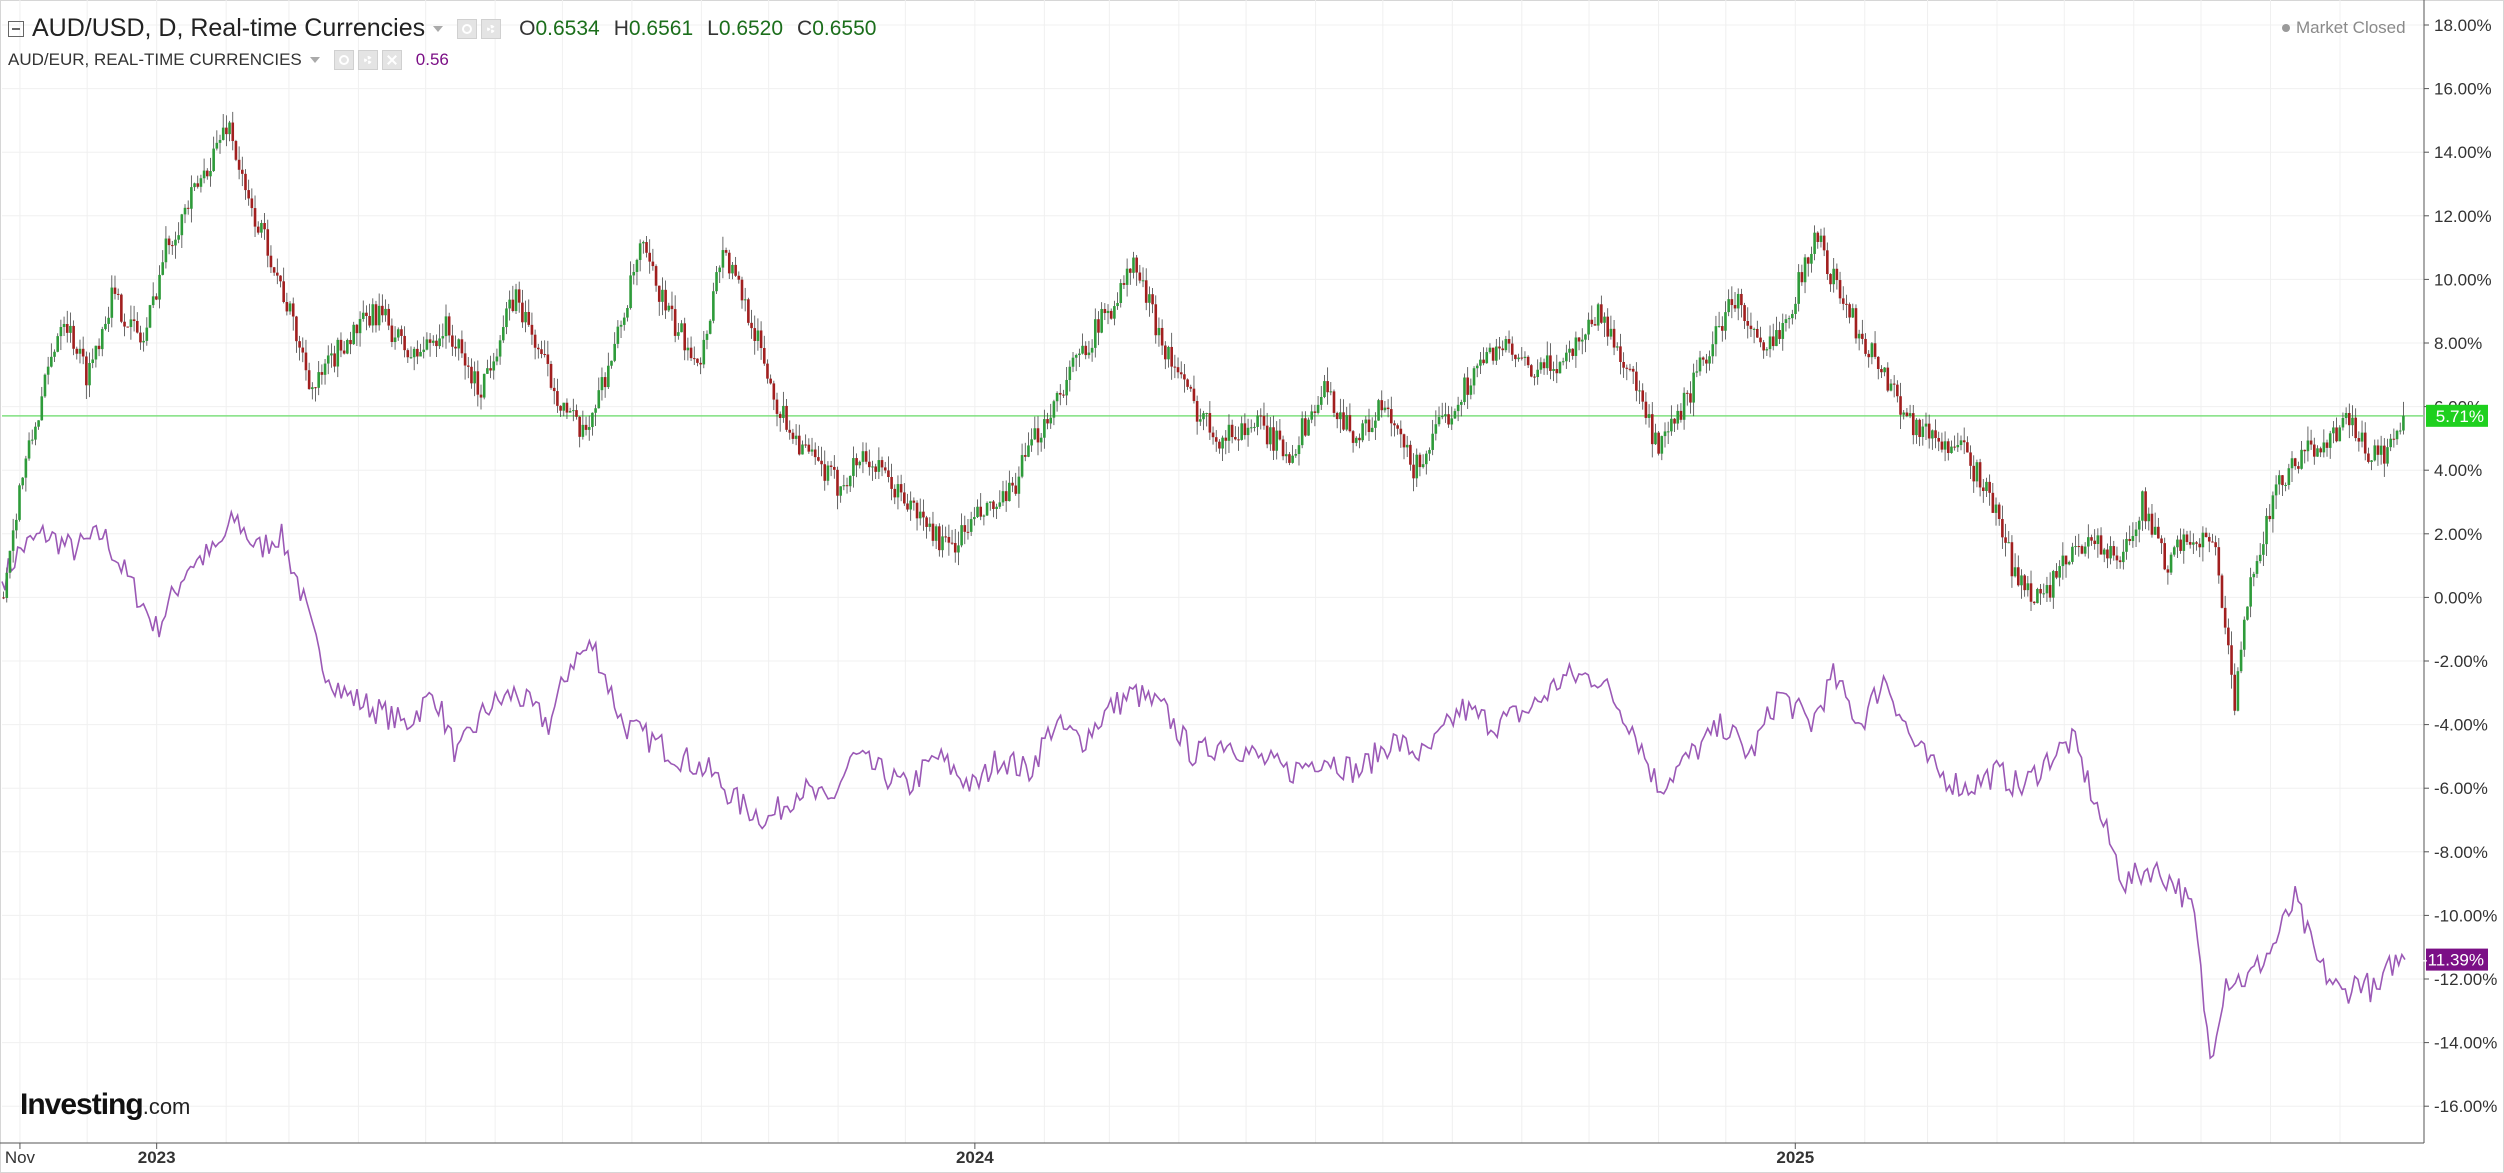  I want to click on collapse-icon, so click(16, 28).